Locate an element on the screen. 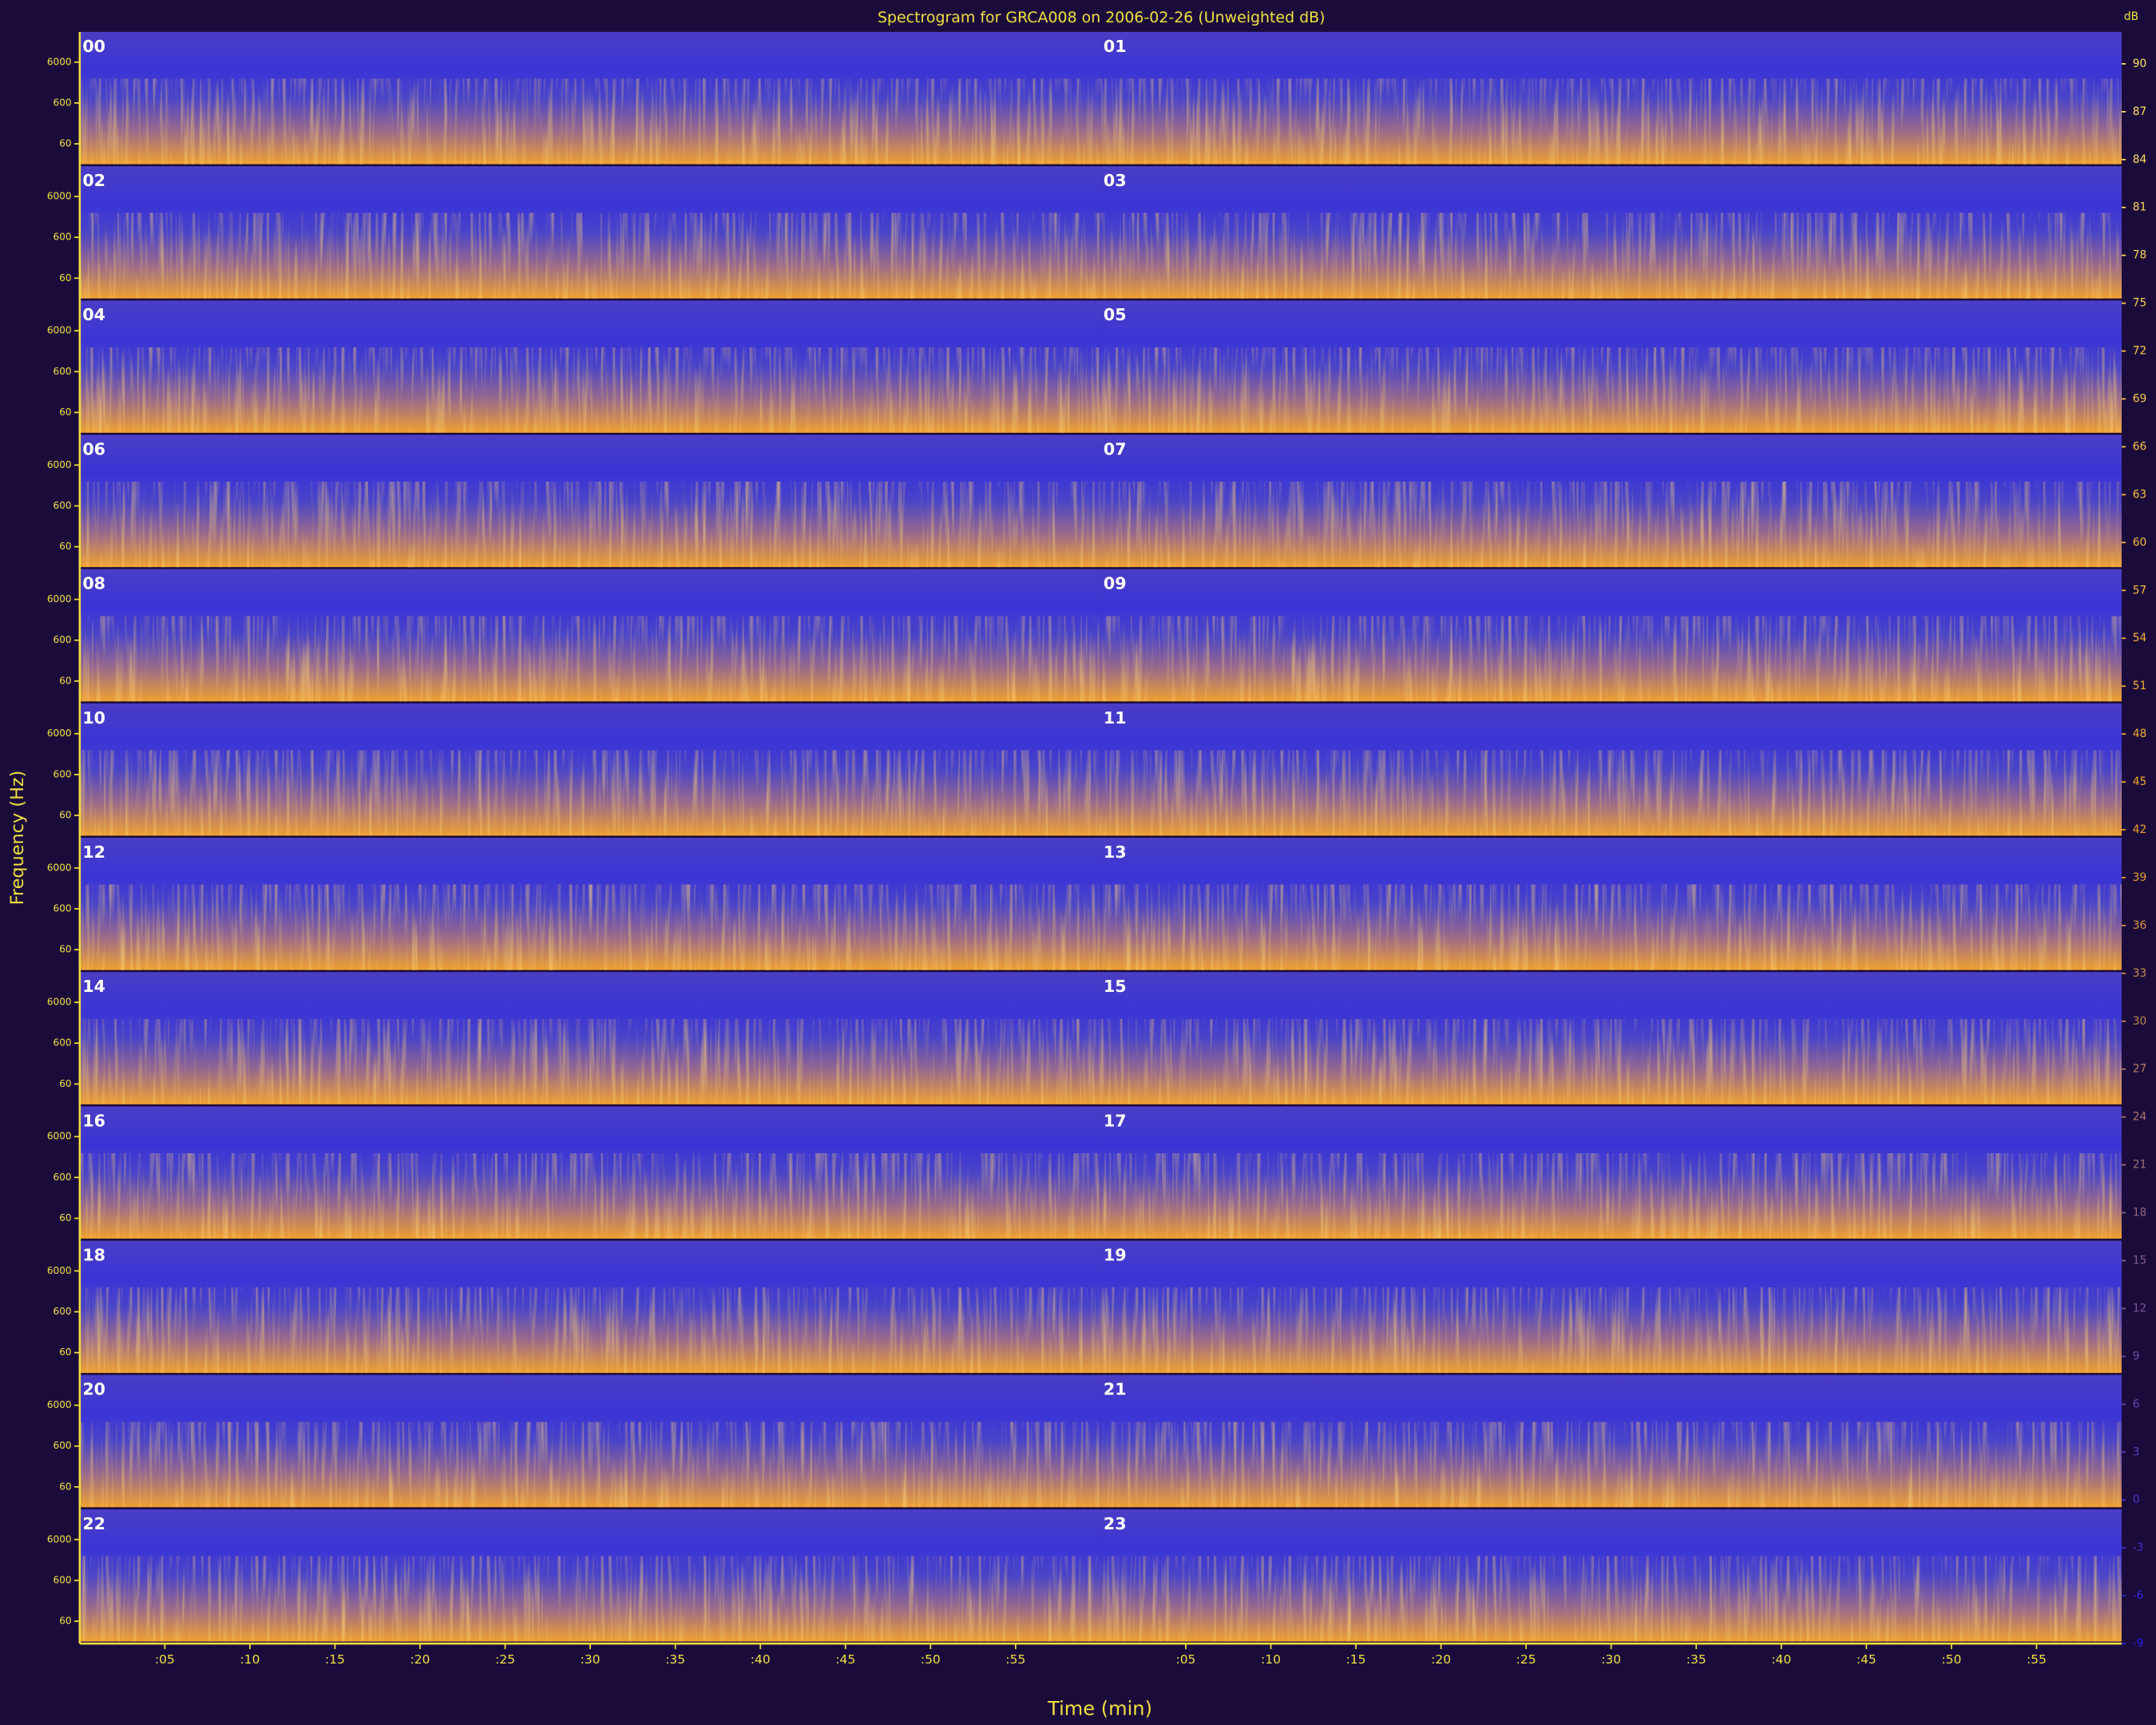 The height and width of the screenshot is (1725, 2156). colorbar-tick-label: 12 is located at coordinates (2140, 1309).